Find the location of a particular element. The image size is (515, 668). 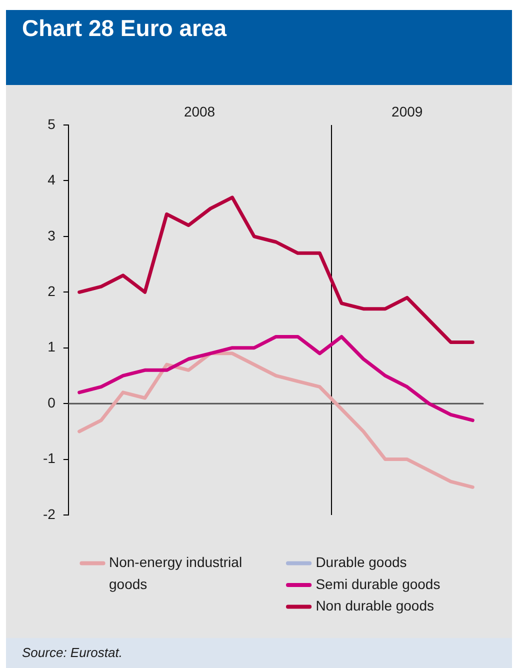

text: 2009 is located at coordinates (407, 112).